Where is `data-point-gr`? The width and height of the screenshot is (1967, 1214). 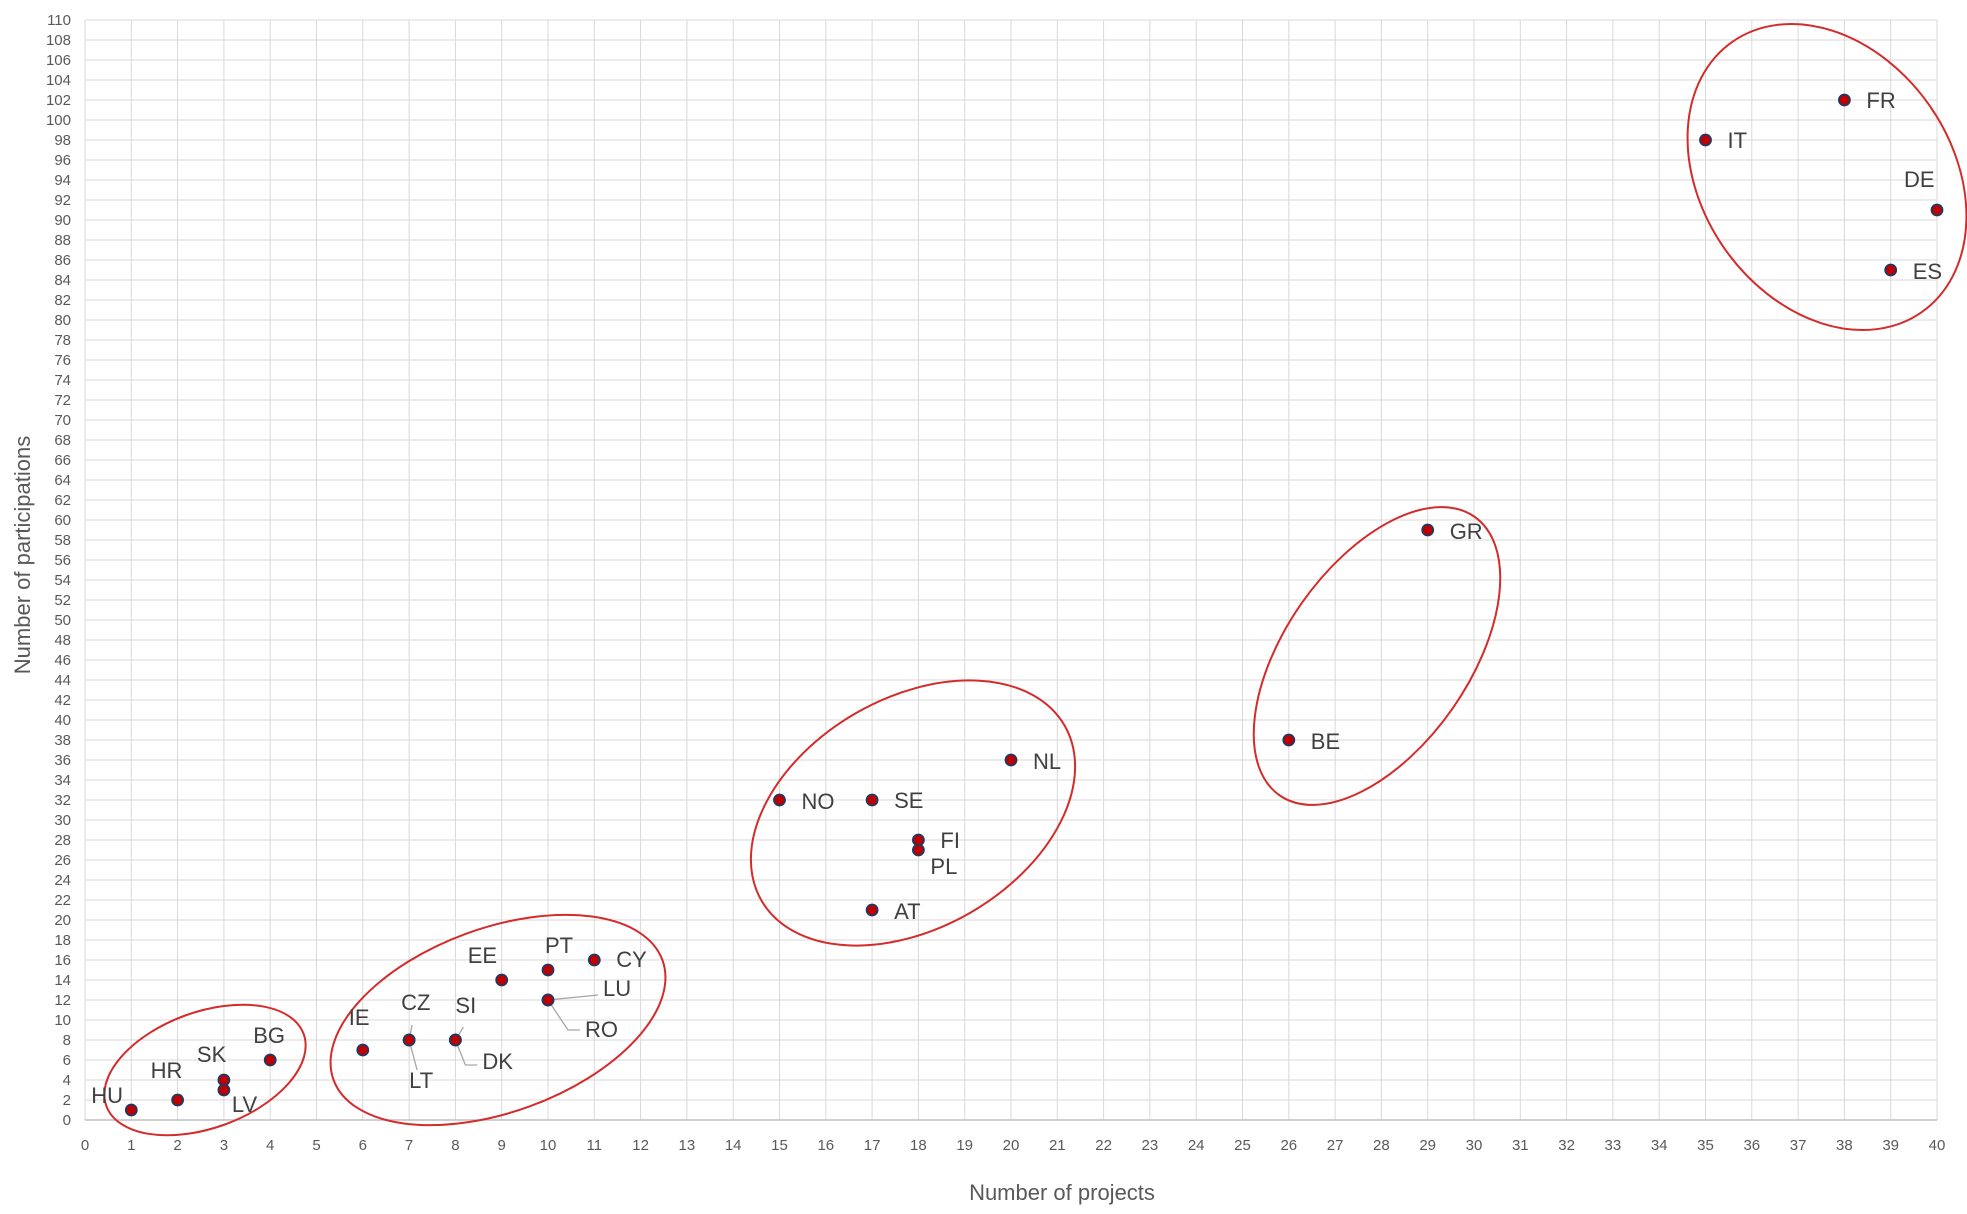
data-point-gr is located at coordinates (1428, 530).